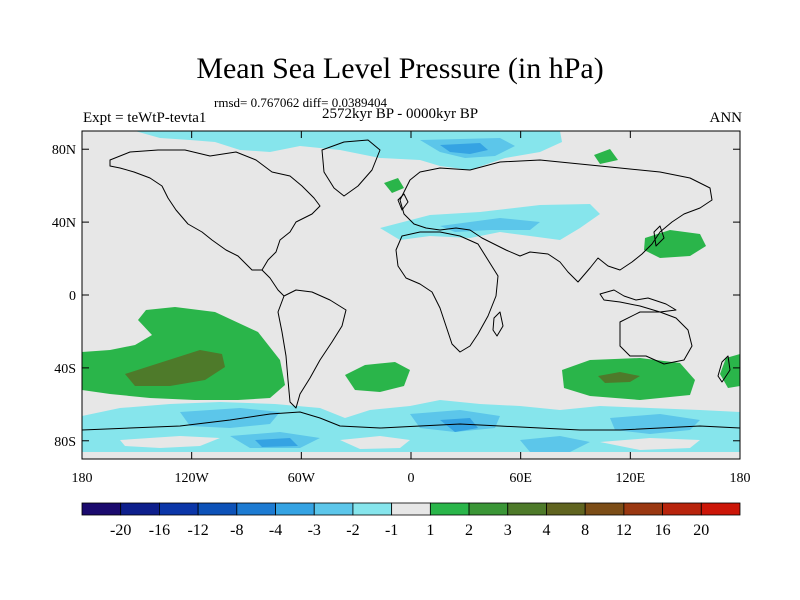 The width and height of the screenshot is (800, 600). I want to click on y-tick-label: 0, so click(72, 296).